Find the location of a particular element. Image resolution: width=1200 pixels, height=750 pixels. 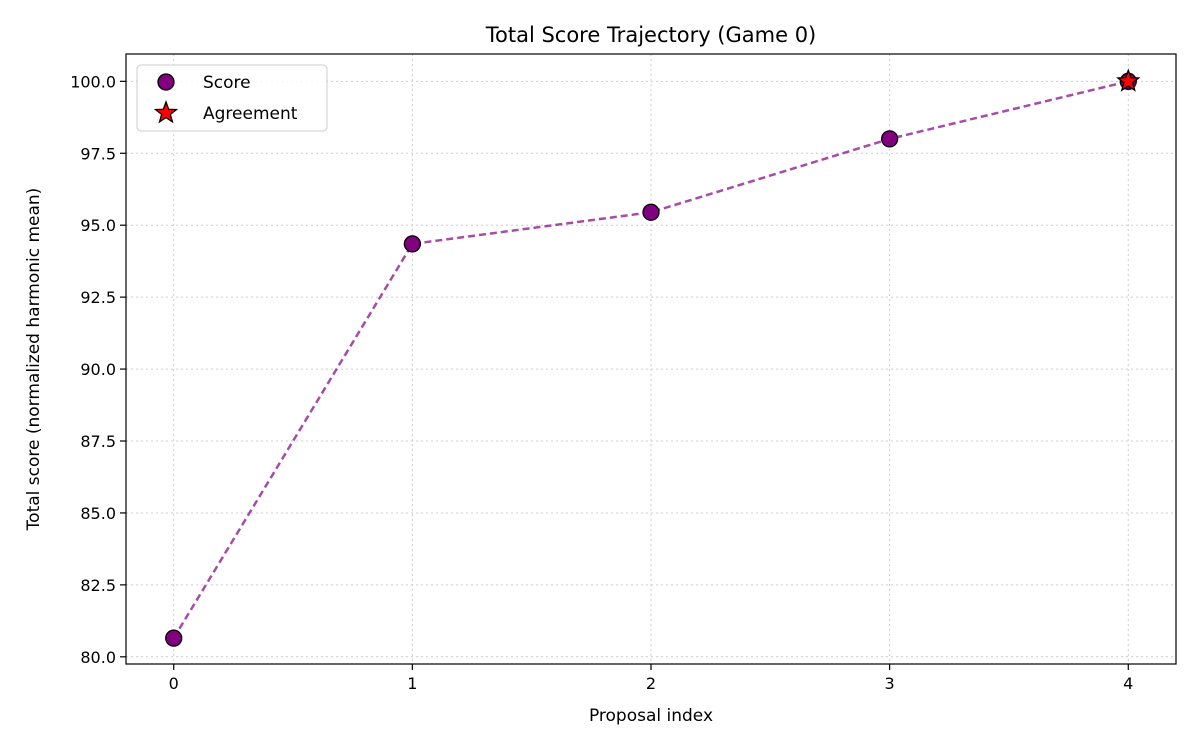

y-tick-label: 92.5 is located at coordinates (98, 297).